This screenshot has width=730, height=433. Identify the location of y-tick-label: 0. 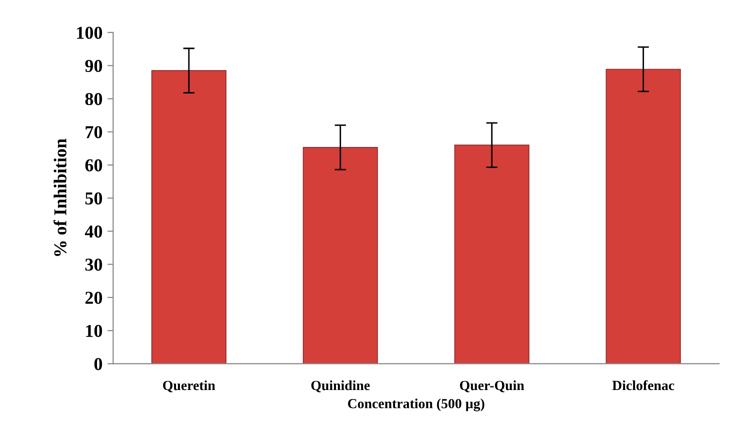
(98, 364).